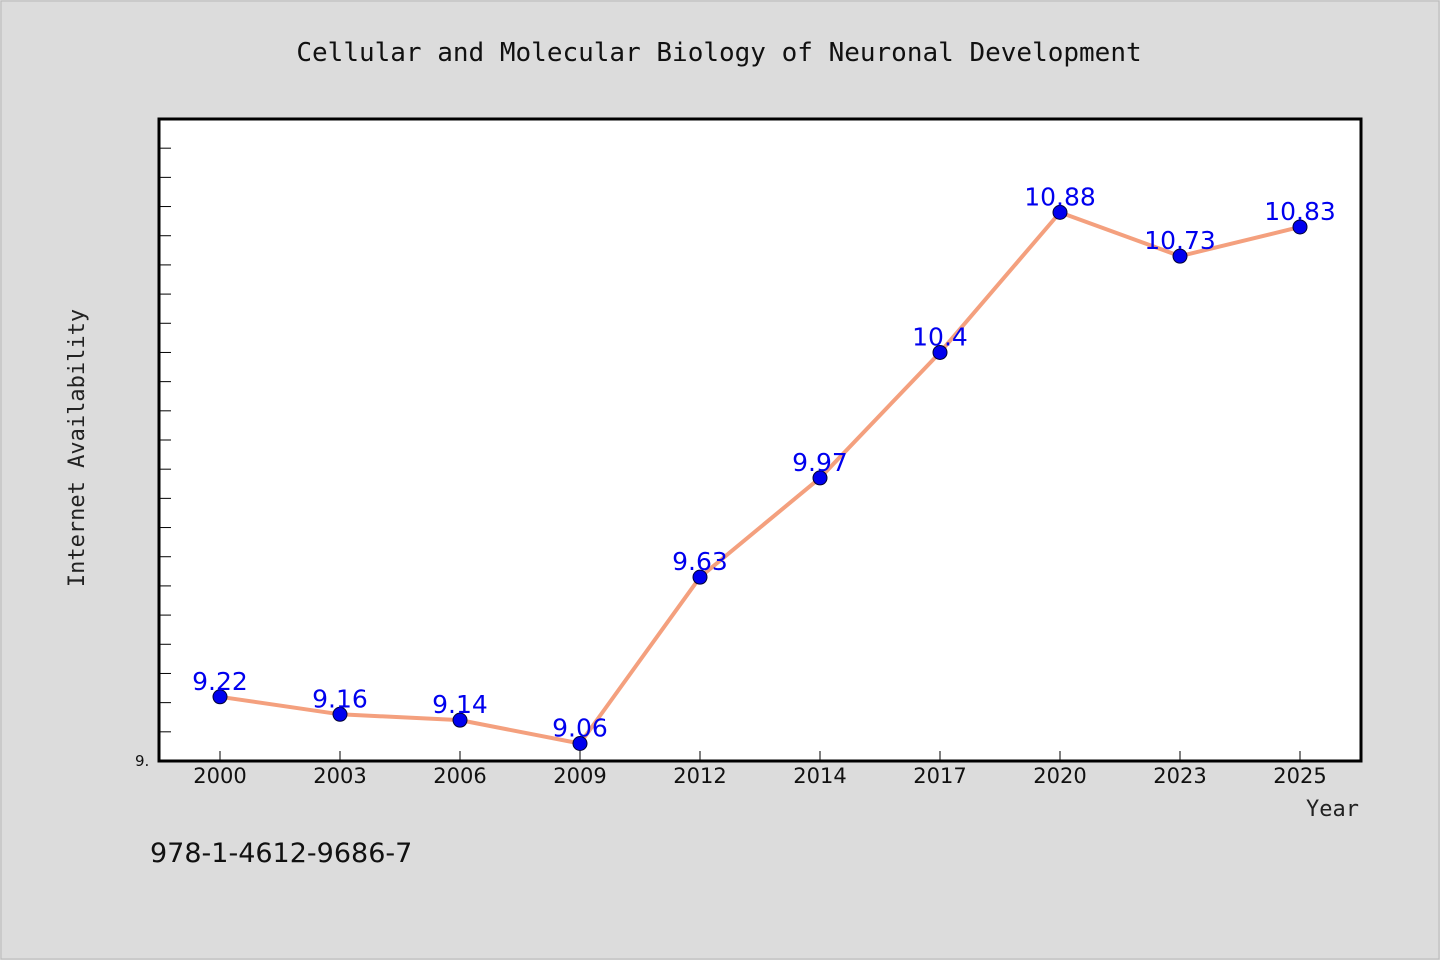  Describe the element at coordinates (939, 776) in the screenshot. I see `x-tick-label: 2017` at that location.